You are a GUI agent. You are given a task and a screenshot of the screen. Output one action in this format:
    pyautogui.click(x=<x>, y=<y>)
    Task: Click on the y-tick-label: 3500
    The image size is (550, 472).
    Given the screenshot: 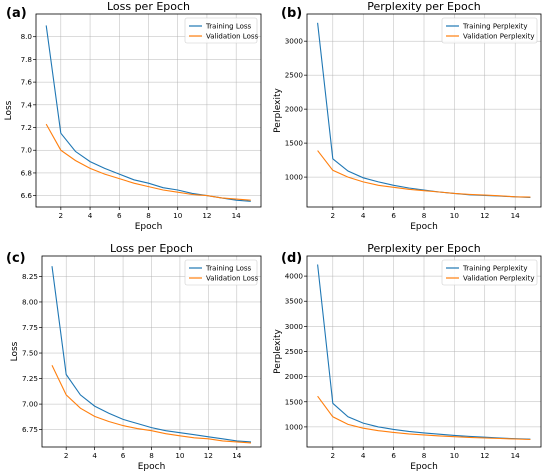 What is the action you would take?
    pyautogui.click(x=294, y=301)
    